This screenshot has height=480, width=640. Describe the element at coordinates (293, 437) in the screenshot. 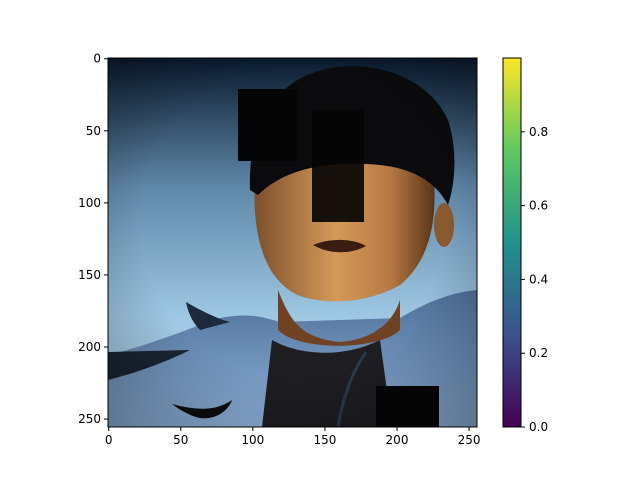

I see `x-axis: 0 50 100 150 200 250` at that location.